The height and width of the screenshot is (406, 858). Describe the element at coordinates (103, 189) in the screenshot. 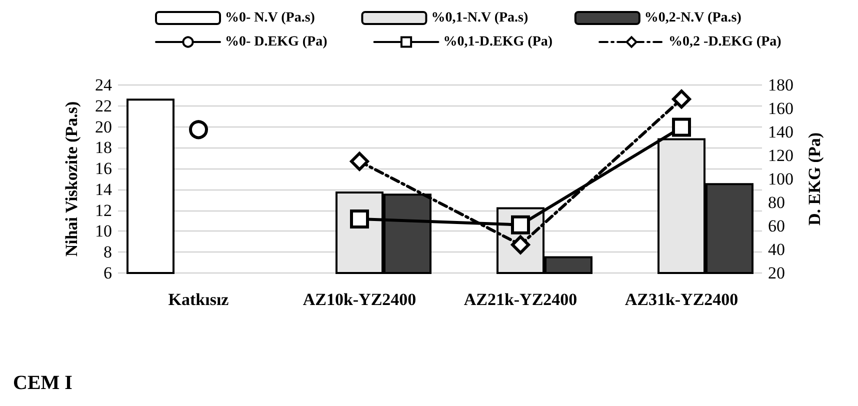

I see `y-tick-label: 14` at that location.